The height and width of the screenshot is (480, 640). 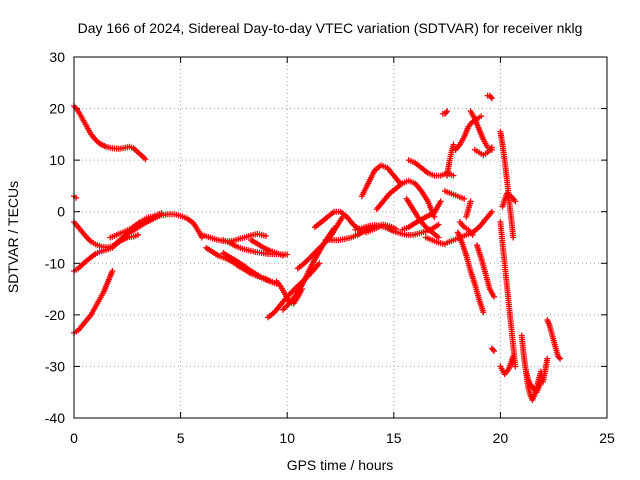 What do you see at coordinates (342, 438) in the screenshot?
I see `x-tick-labels: 0 5 10 15 20 25` at bounding box center [342, 438].